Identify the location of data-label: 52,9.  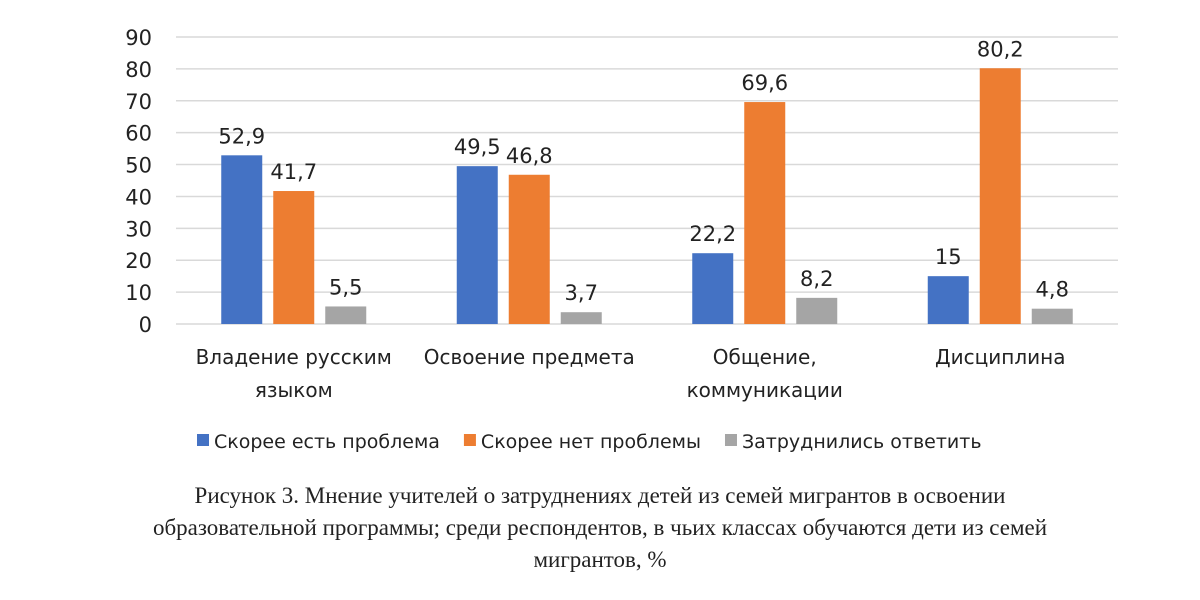
(241, 136).